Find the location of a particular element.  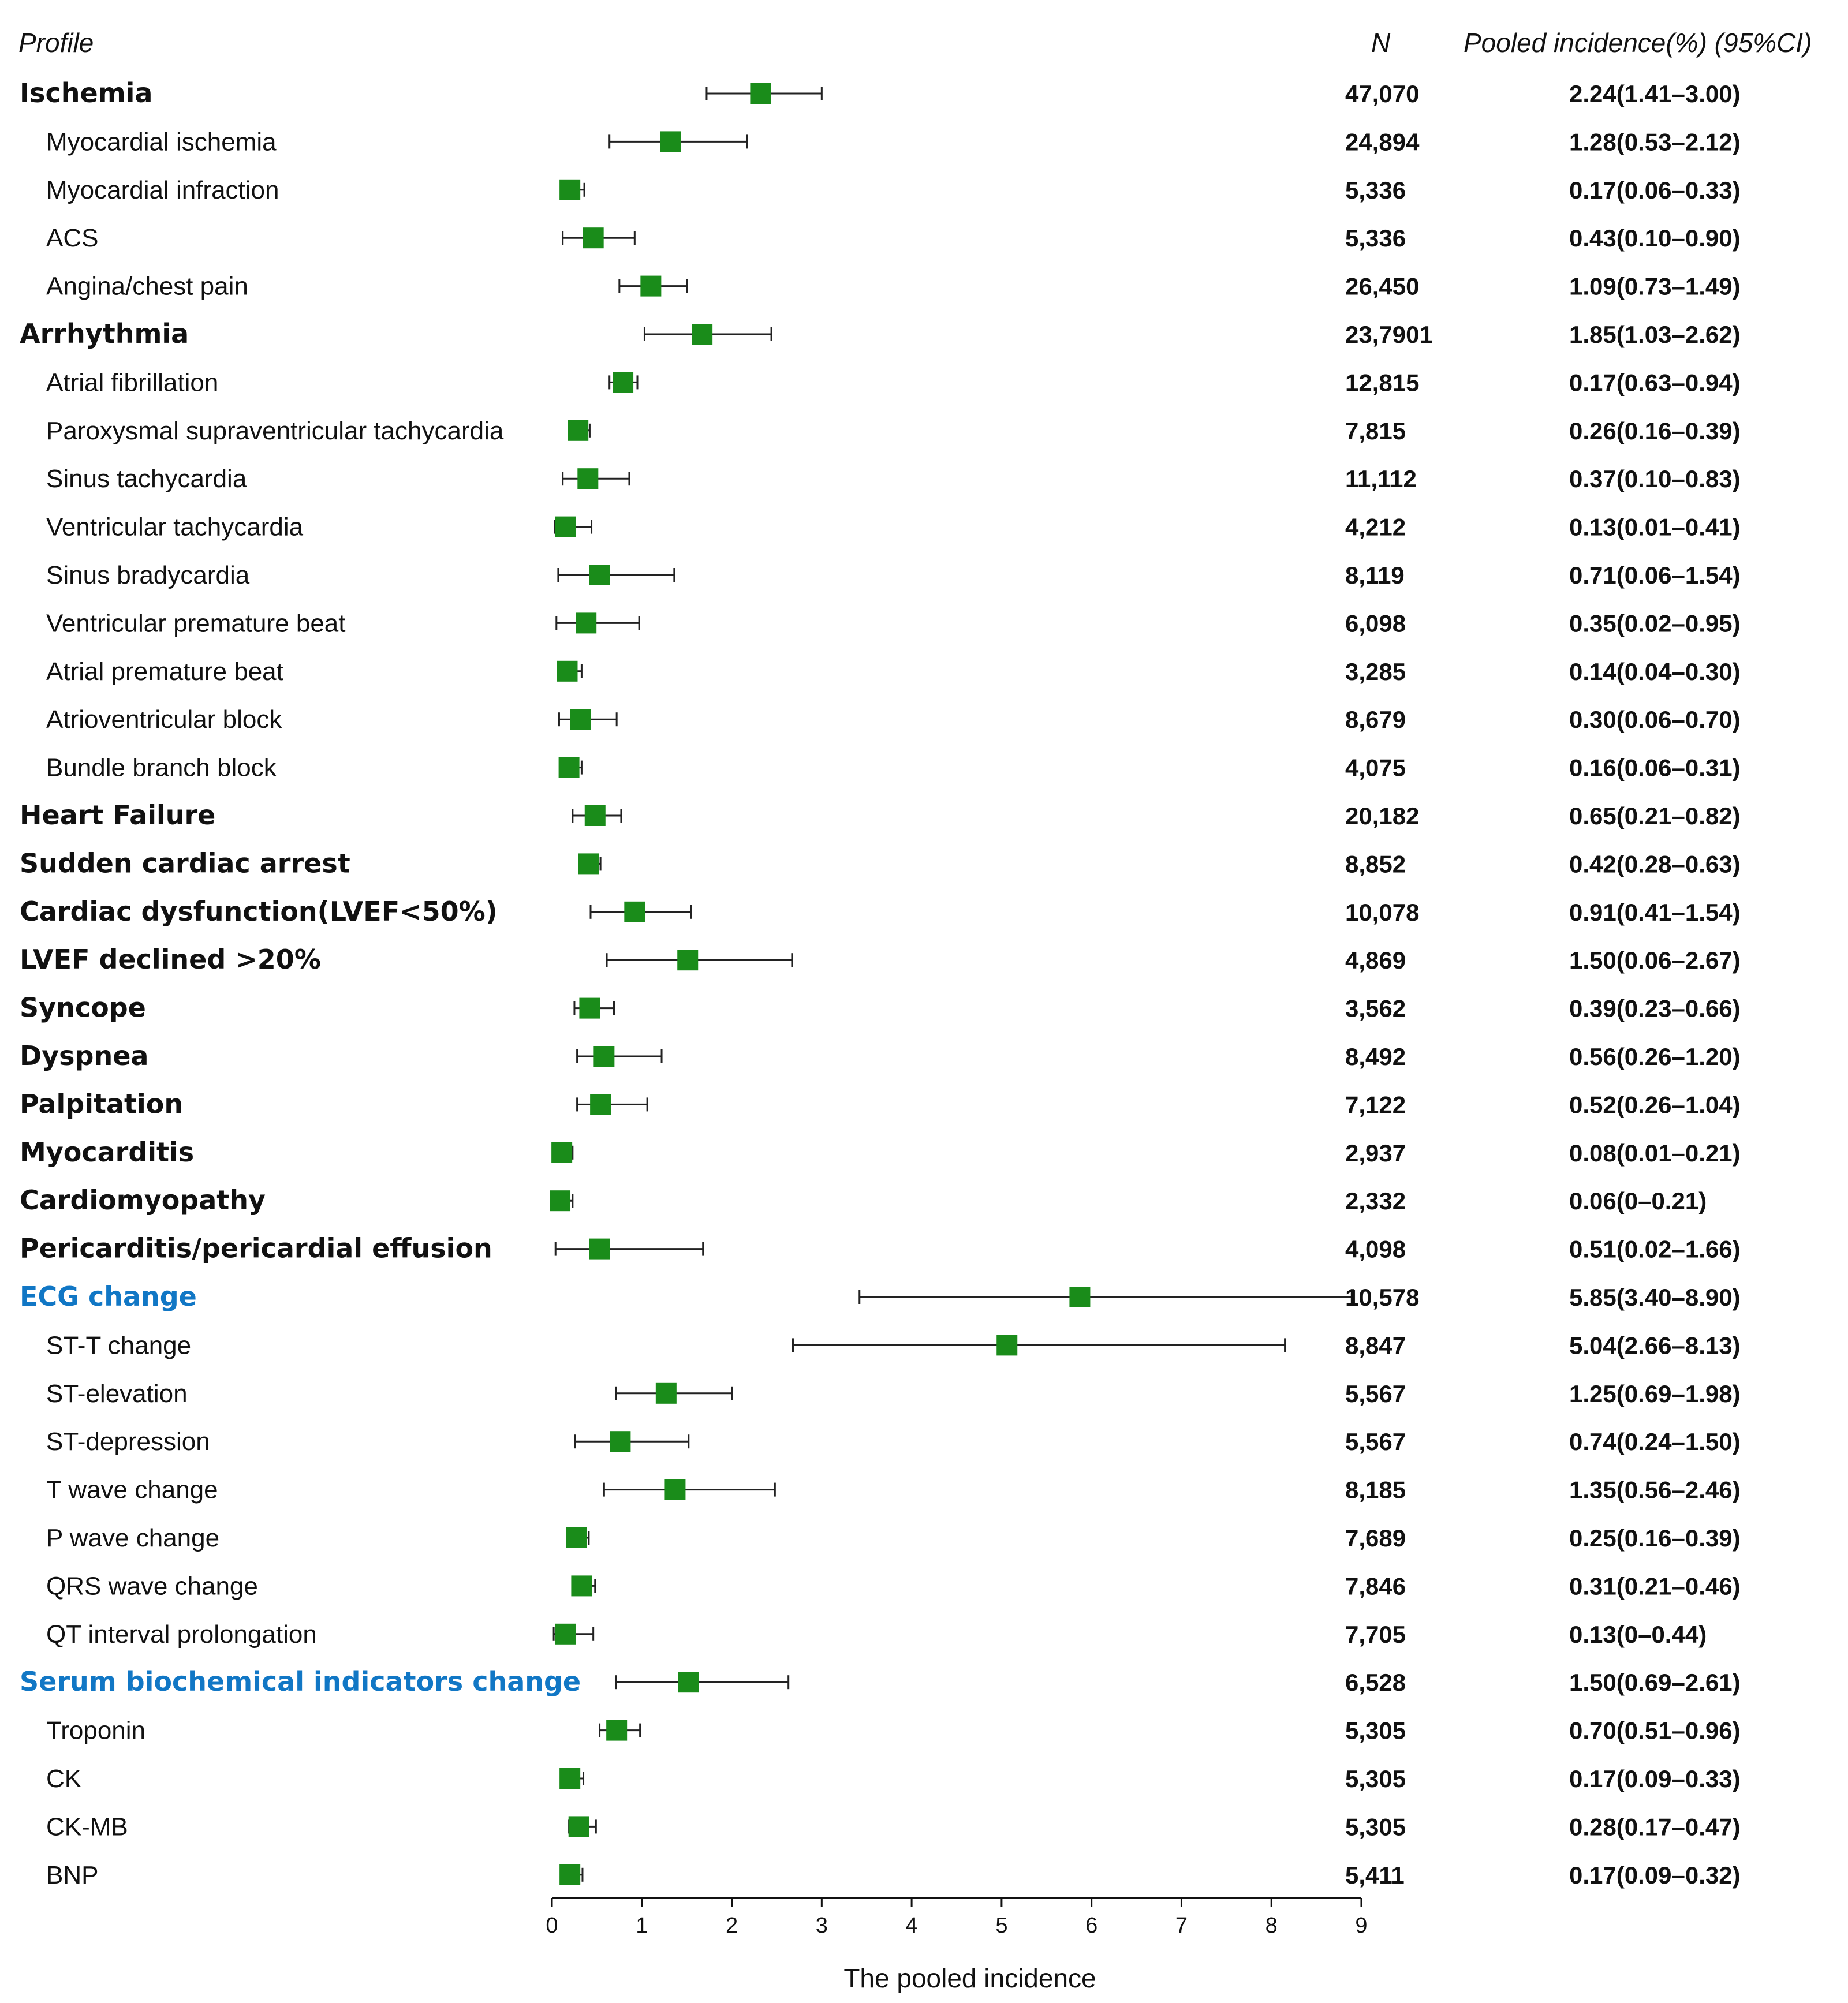

row-incidence: 0.70(0.51–0.96) is located at coordinates (1655, 1730).